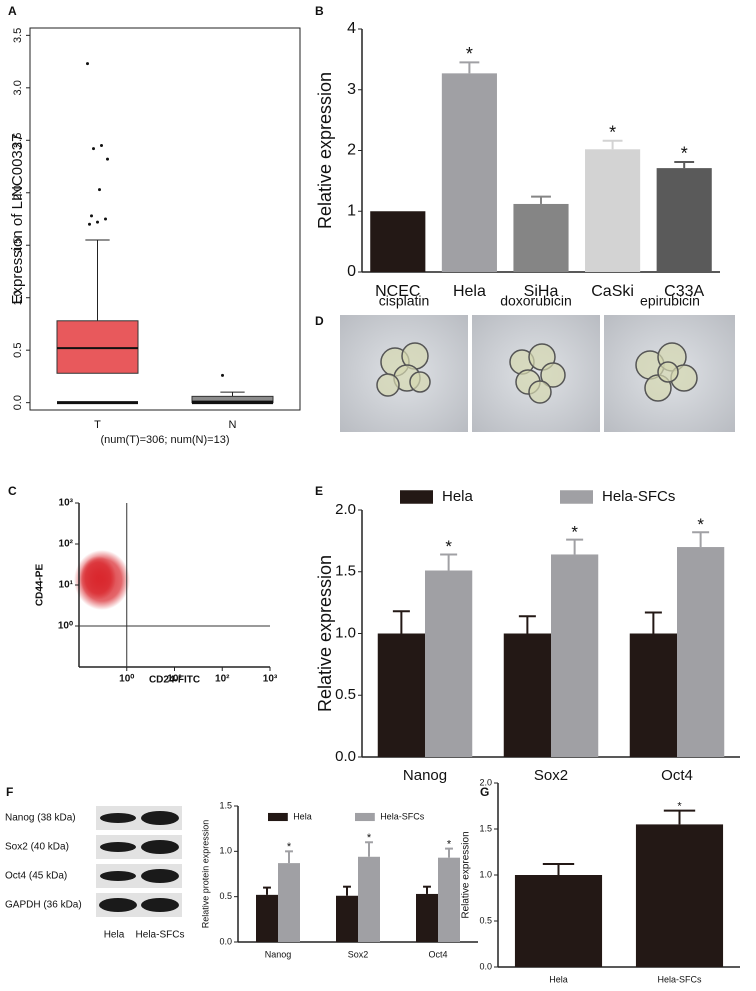  I want to click on blot-label: Nanog (38 kDa), so click(40, 818).